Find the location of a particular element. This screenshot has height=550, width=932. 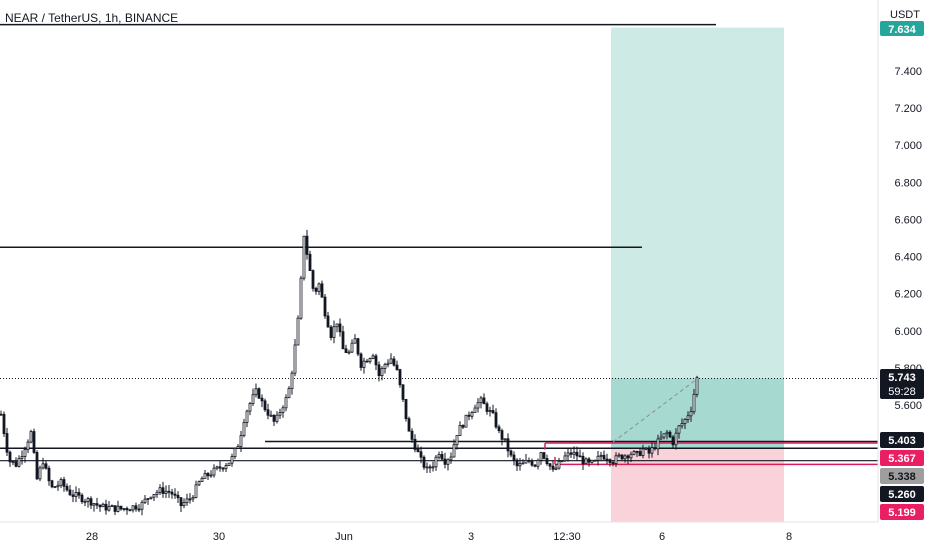

long-position-loss-zone is located at coordinates (697, 485).